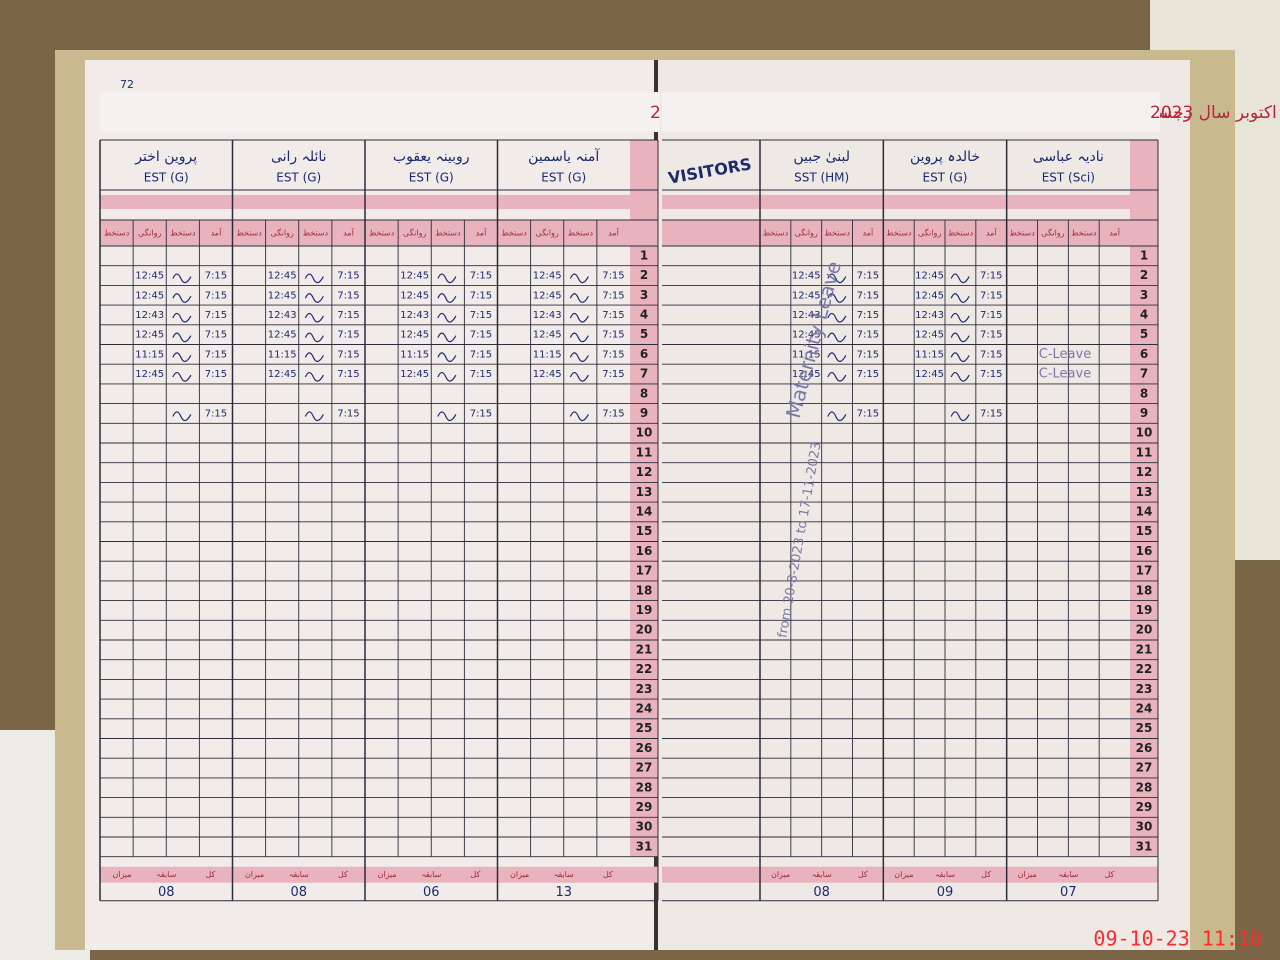 The image size is (1280, 960). What do you see at coordinates (1144, 354) in the screenshot?
I see `day-number: 6` at bounding box center [1144, 354].